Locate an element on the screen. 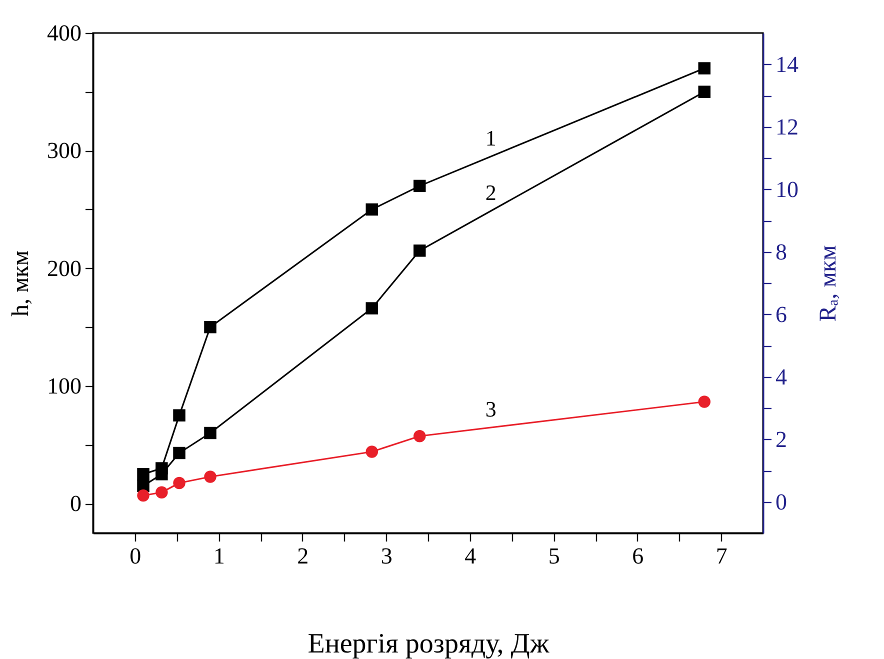 The image size is (884, 659). y-tick-label: 100 is located at coordinates (64, 385).